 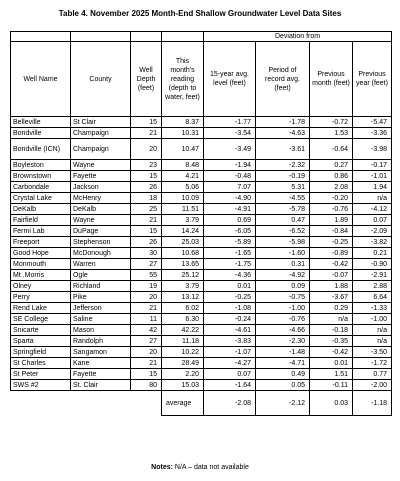 I want to click on cell-prev-year: -1.33, so click(x=372, y=308).